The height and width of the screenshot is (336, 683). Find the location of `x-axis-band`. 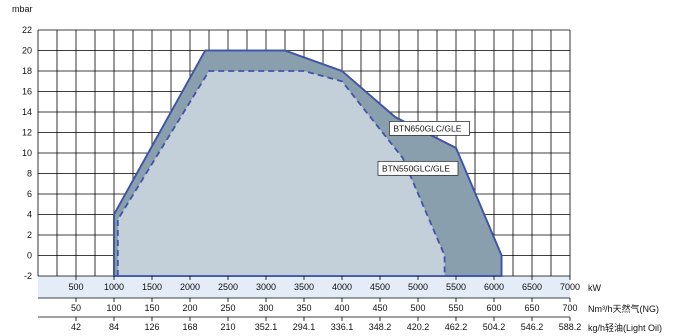

x-axis-band is located at coordinates (304, 287).